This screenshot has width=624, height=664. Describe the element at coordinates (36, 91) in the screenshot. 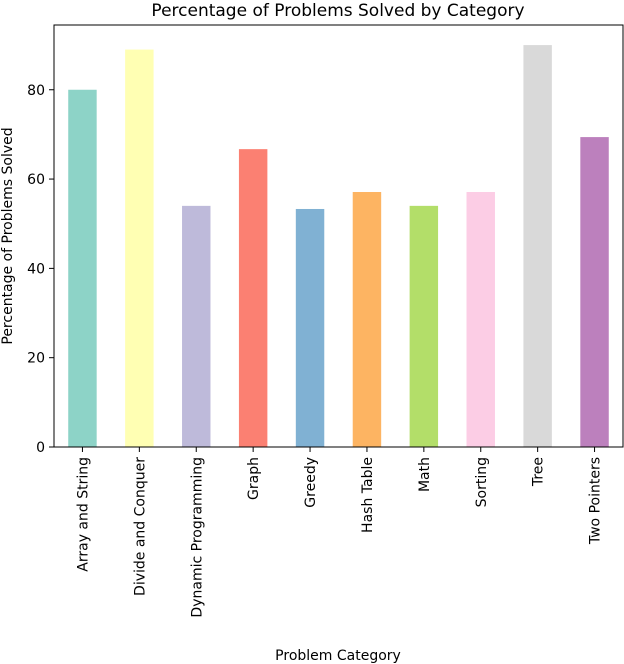

I see `y-tick-label: 80` at that location.